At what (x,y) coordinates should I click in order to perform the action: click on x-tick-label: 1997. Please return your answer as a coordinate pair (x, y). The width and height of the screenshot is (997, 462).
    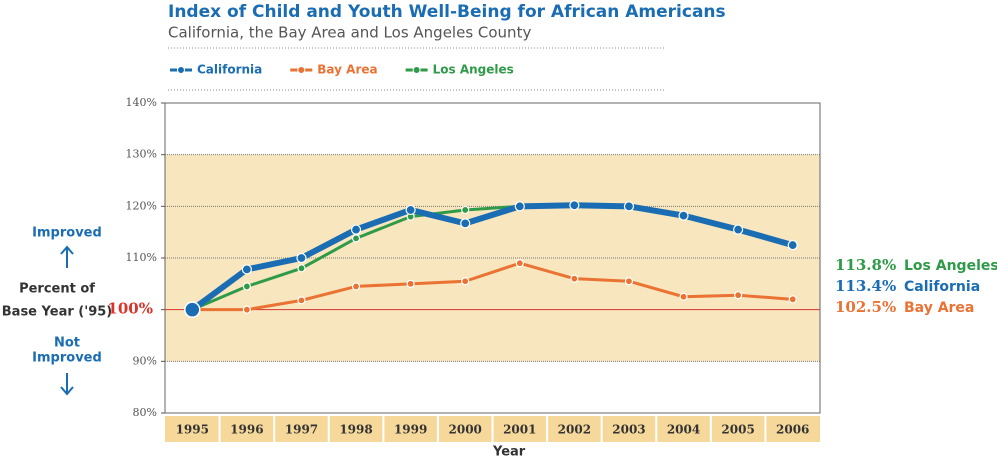
    Looking at the image, I should click on (301, 430).